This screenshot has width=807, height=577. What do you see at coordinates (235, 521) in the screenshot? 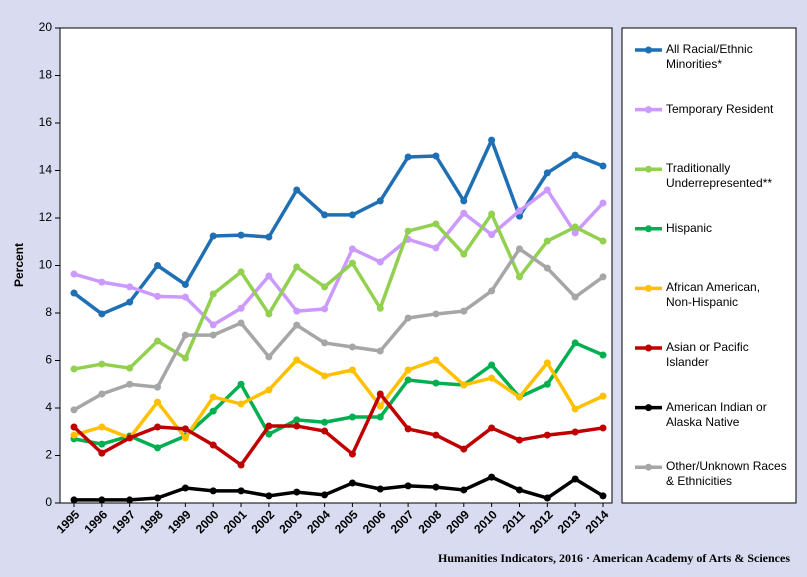
I see `x-tick-label: 2001` at bounding box center [235, 521].